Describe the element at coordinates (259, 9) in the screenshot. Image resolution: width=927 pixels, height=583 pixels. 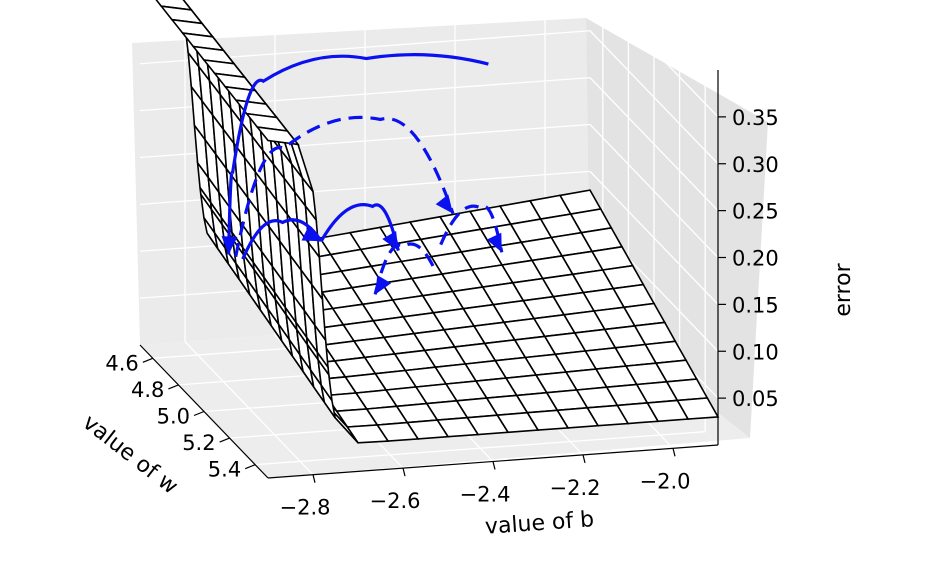
I see `back-gridline` at that location.